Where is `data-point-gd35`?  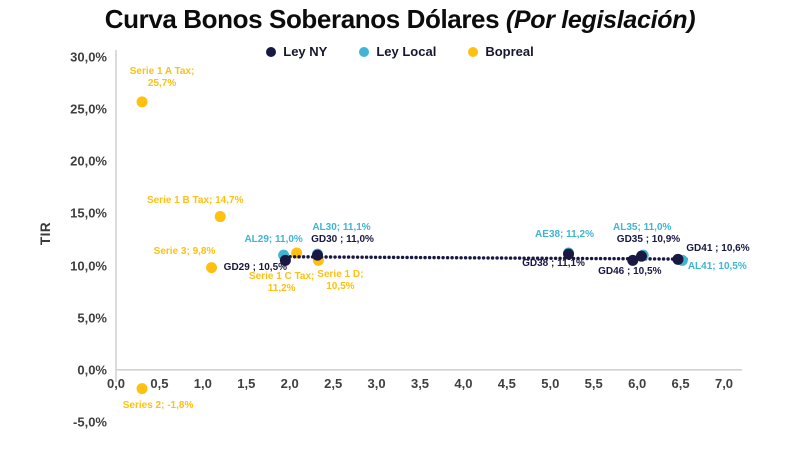
data-point-gd35 is located at coordinates (641, 256).